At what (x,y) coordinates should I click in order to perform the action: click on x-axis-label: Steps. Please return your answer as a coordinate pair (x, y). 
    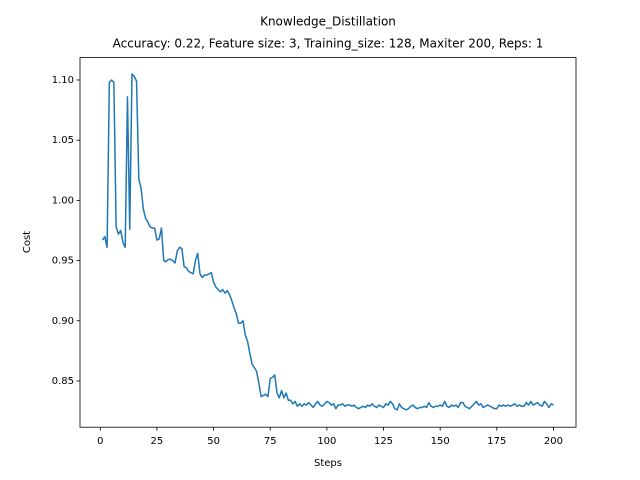
    Looking at the image, I should click on (328, 463).